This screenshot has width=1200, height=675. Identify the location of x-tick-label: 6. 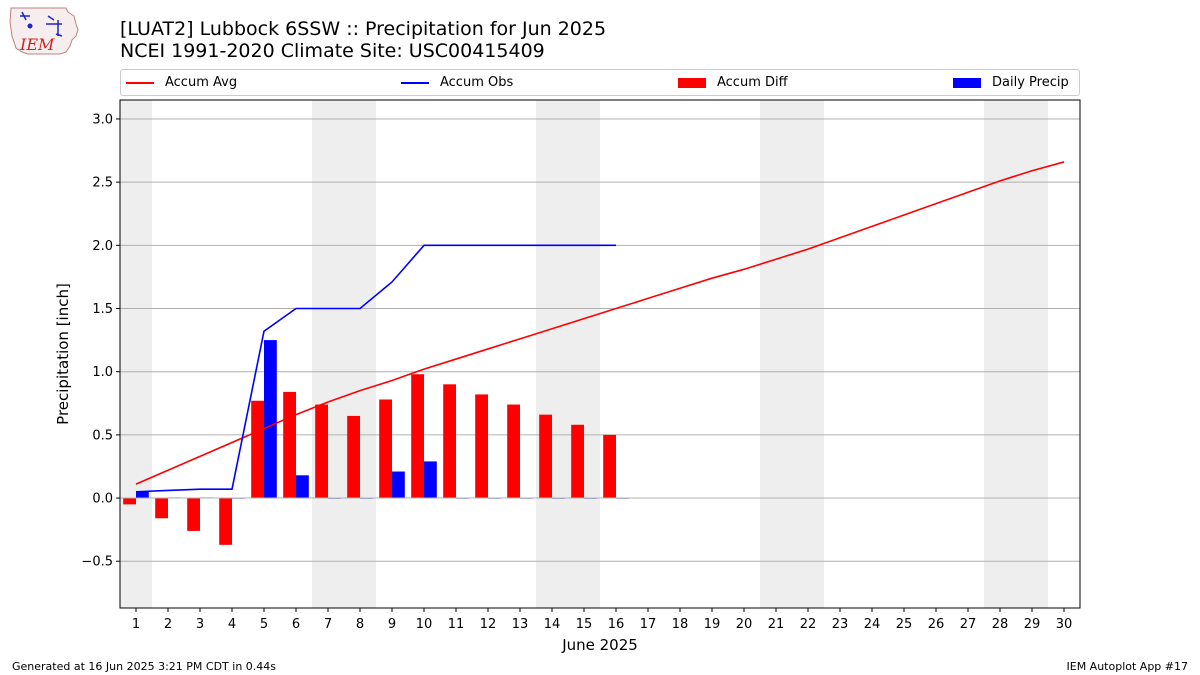
(296, 624).